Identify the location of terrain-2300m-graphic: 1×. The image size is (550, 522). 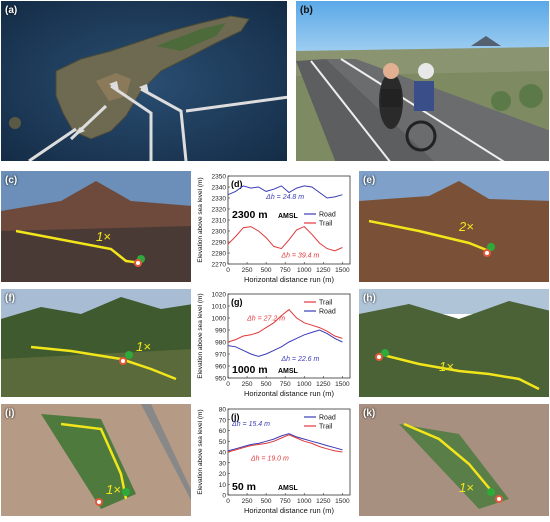
(96, 226).